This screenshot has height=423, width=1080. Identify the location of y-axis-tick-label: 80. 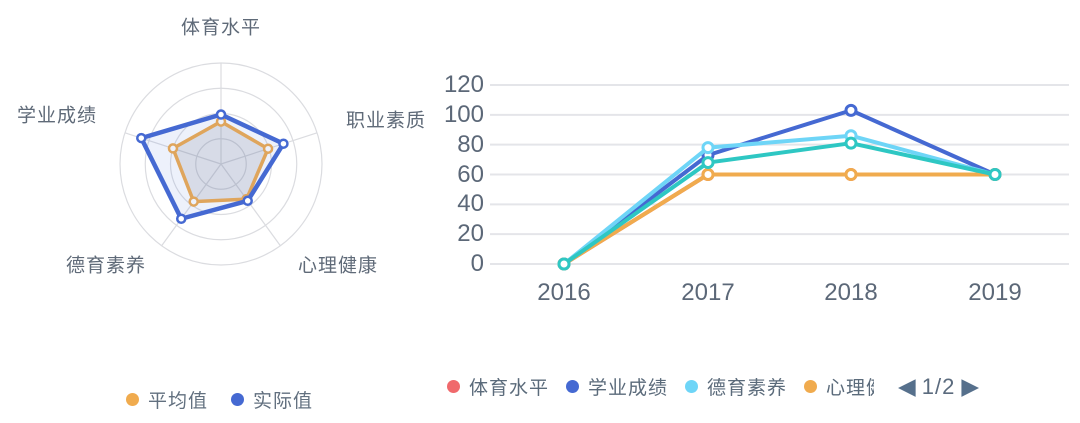
(470, 144).